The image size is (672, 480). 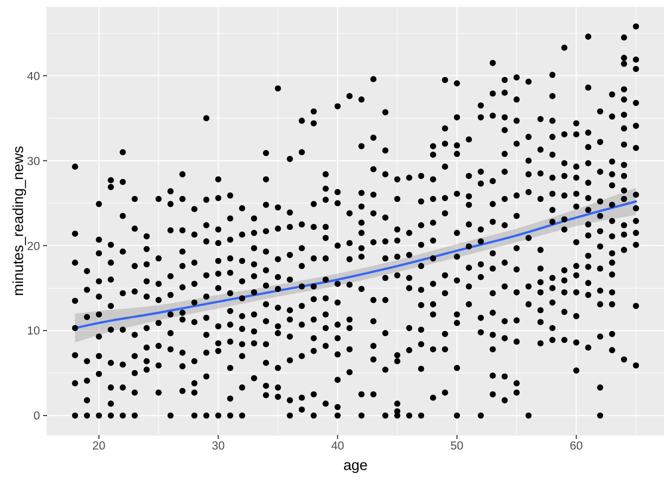 I want to click on y-tick-label: 30, so click(x=33, y=161).